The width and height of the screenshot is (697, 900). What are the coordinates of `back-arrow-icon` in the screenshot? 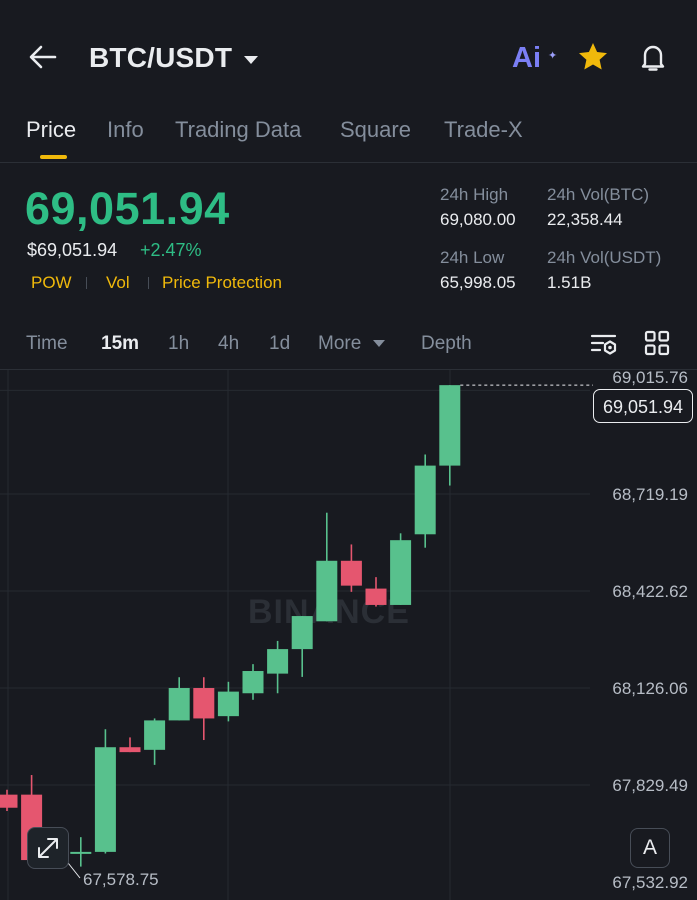 It's located at (43, 57).